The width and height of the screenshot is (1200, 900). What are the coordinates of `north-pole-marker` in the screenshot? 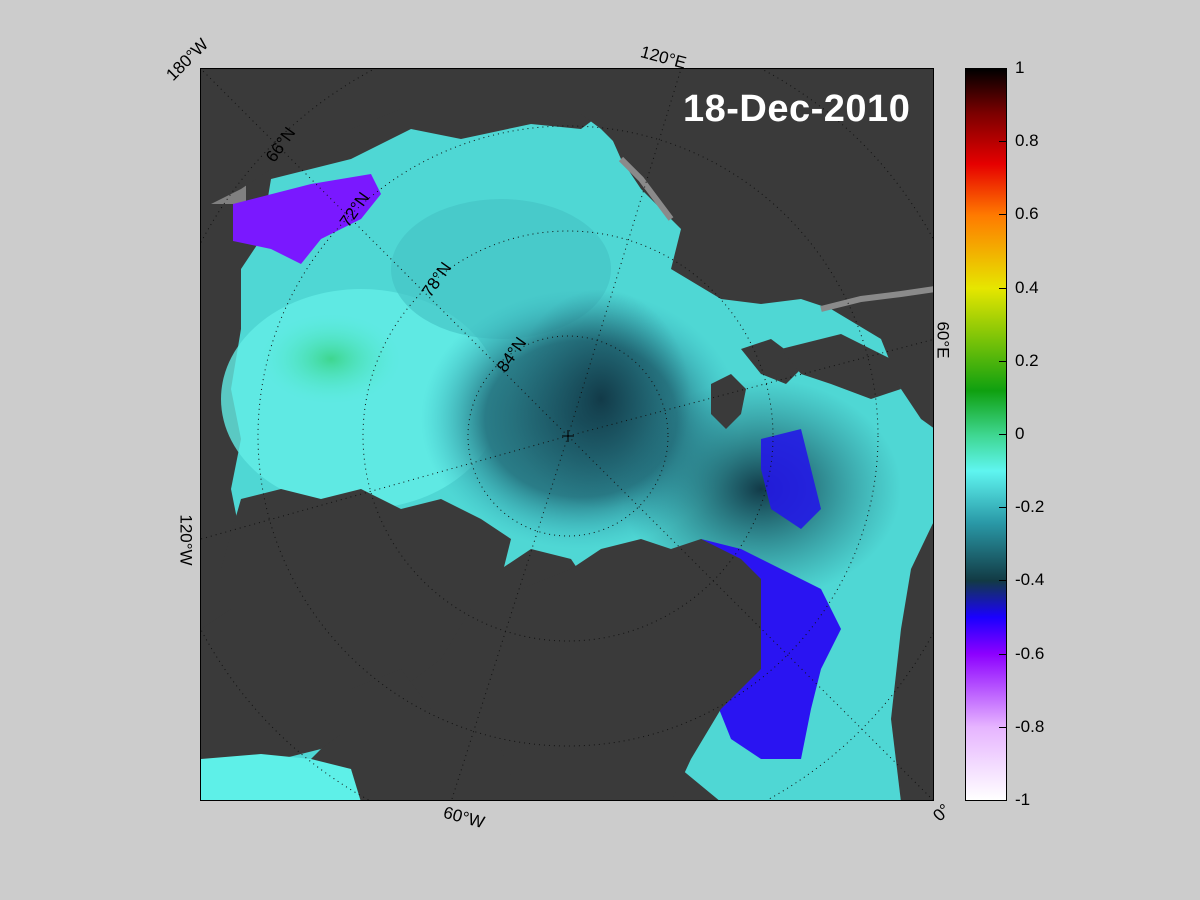 It's located at (568, 436).